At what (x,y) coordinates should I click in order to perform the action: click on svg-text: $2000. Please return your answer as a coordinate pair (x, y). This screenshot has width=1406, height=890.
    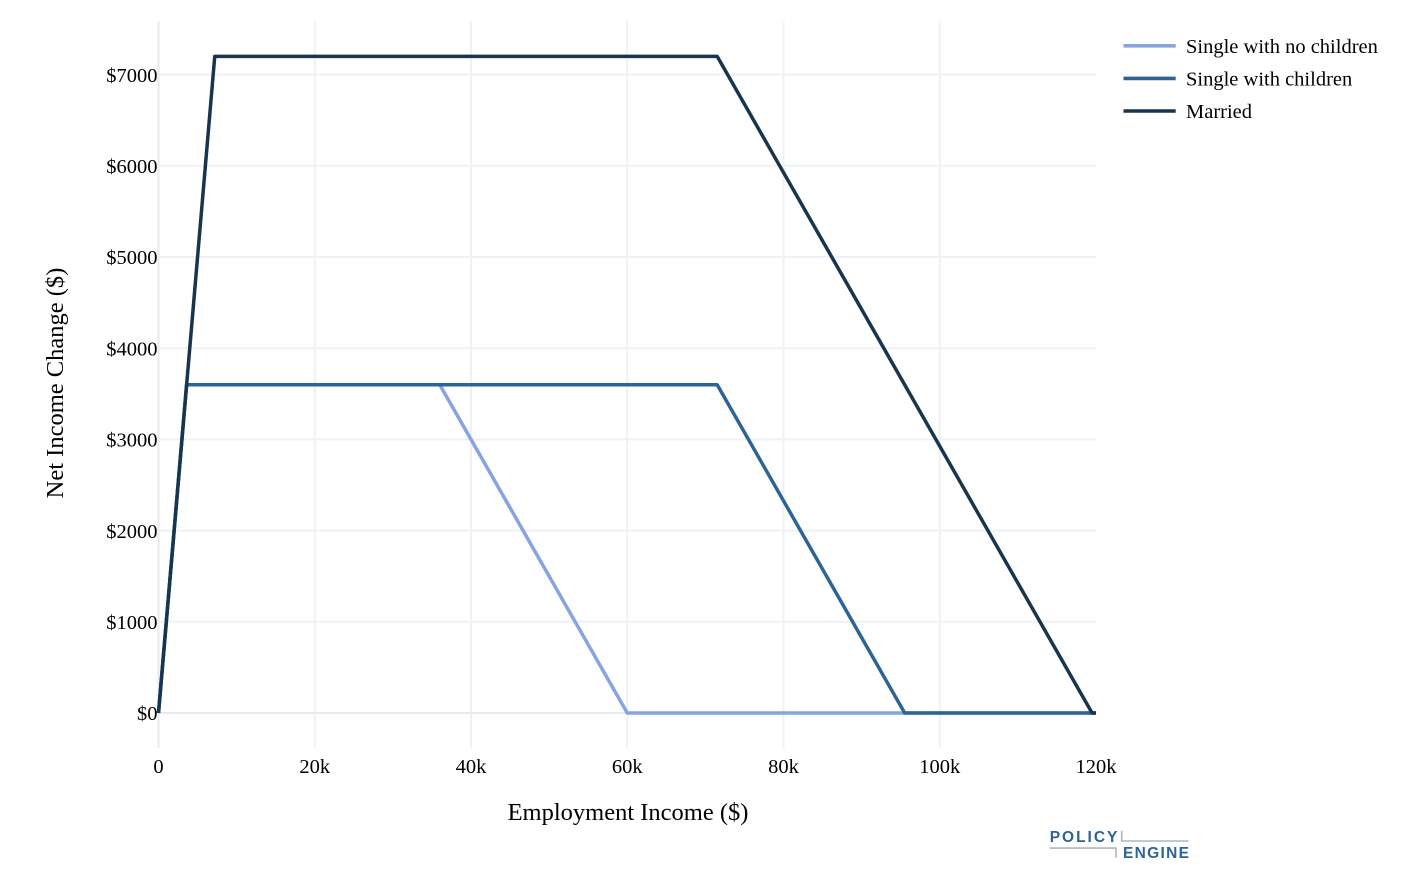
    Looking at the image, I should click on (131, 532).